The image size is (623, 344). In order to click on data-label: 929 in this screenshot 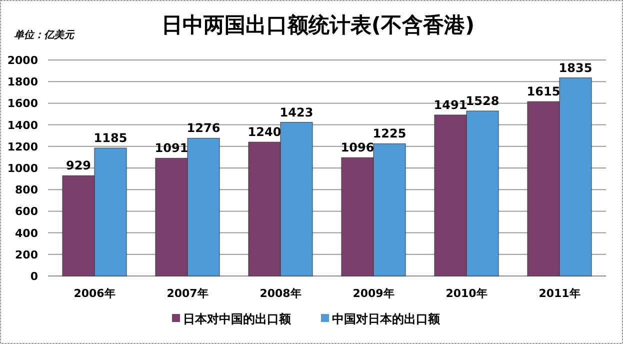, I will do `click(79, 165)`.